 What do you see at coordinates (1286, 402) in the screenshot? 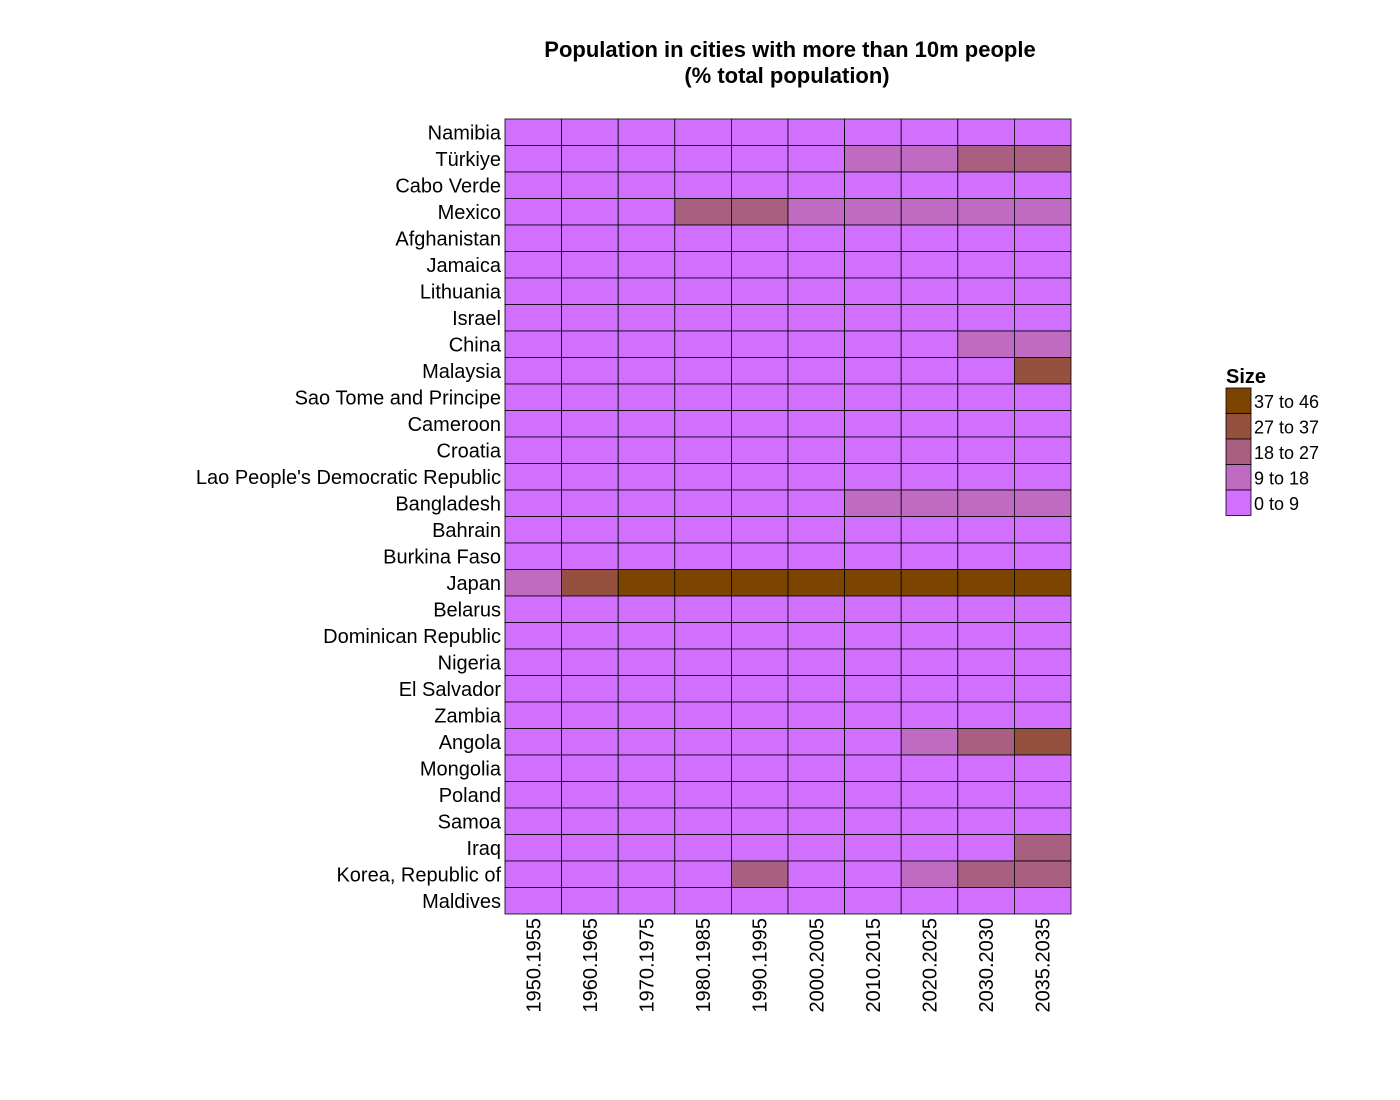
I see `legend-label: 37 to 46` at bounding box center [1286, 402].